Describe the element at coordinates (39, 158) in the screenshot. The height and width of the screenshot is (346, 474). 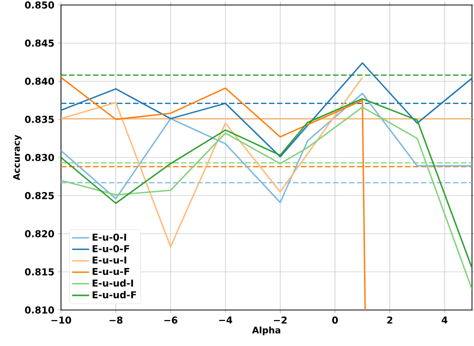
I see `y-tick-label: 0.830` at that location.